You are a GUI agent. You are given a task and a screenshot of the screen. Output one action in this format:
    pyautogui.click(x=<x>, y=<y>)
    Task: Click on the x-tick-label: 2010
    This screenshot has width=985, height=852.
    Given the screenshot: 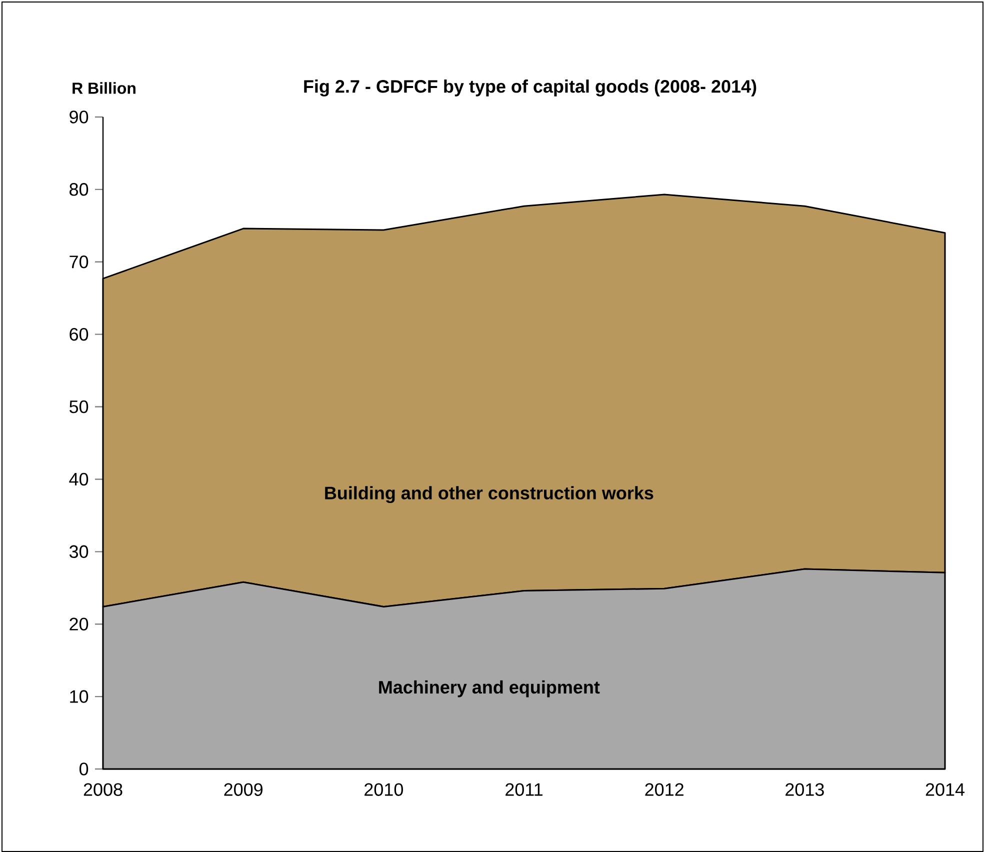 What is the action you would take?
    pyautogui.click(x=383, y=789)
    